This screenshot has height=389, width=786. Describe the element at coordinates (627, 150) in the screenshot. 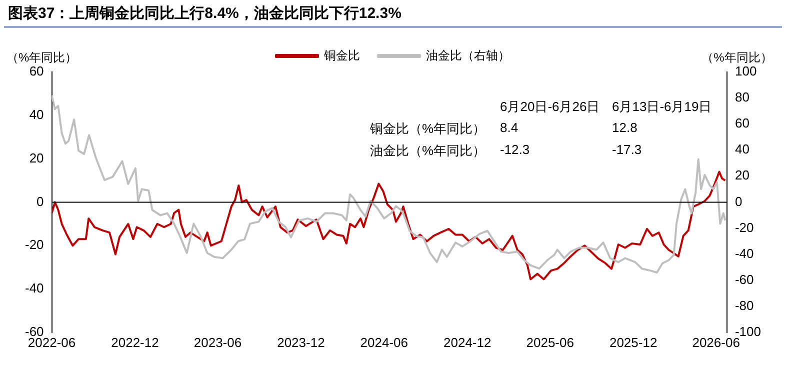

I see `annotation: -17.3` at that location.